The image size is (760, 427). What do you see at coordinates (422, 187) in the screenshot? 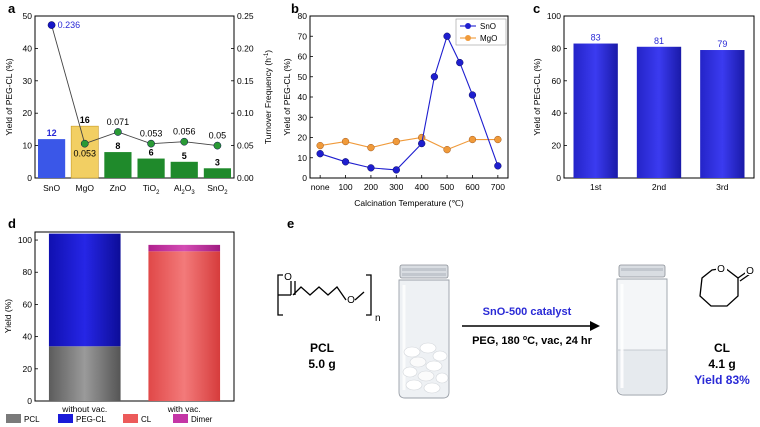
I see `panel-b-xtick-label: 400` at bounding box center [422, 187].